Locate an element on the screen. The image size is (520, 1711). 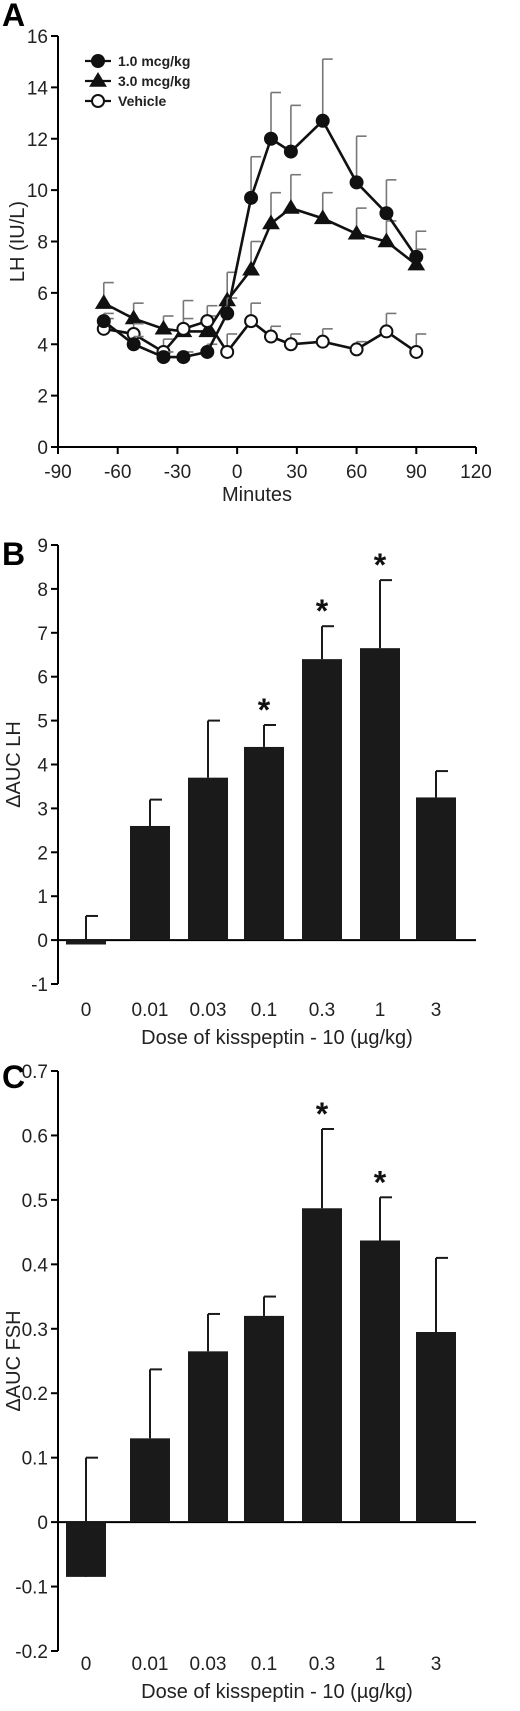
y-tick-label: 3 is located at coordinates (42, 809).